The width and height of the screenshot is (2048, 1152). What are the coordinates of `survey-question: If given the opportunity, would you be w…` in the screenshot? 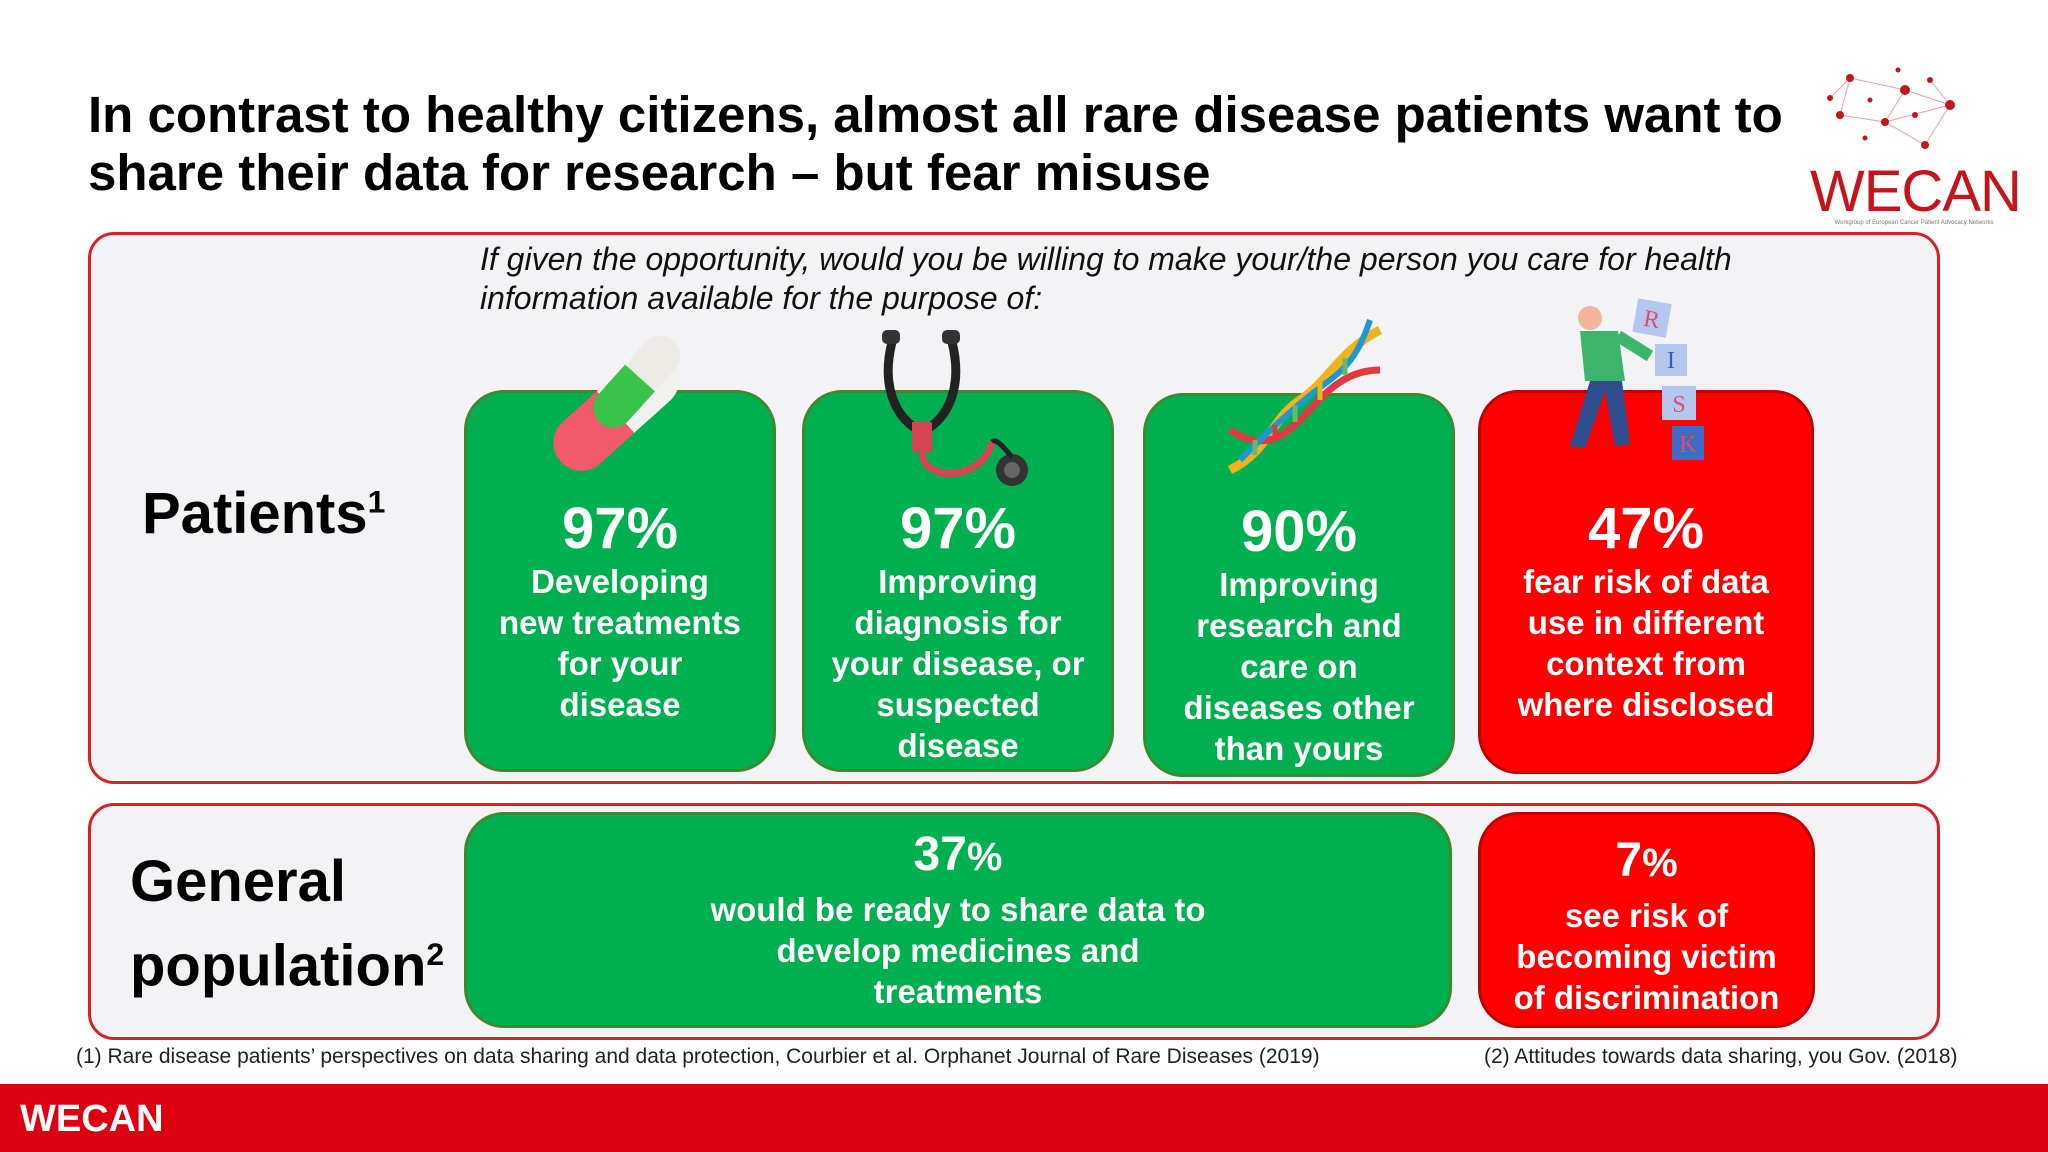 It's located at (1106, 278).